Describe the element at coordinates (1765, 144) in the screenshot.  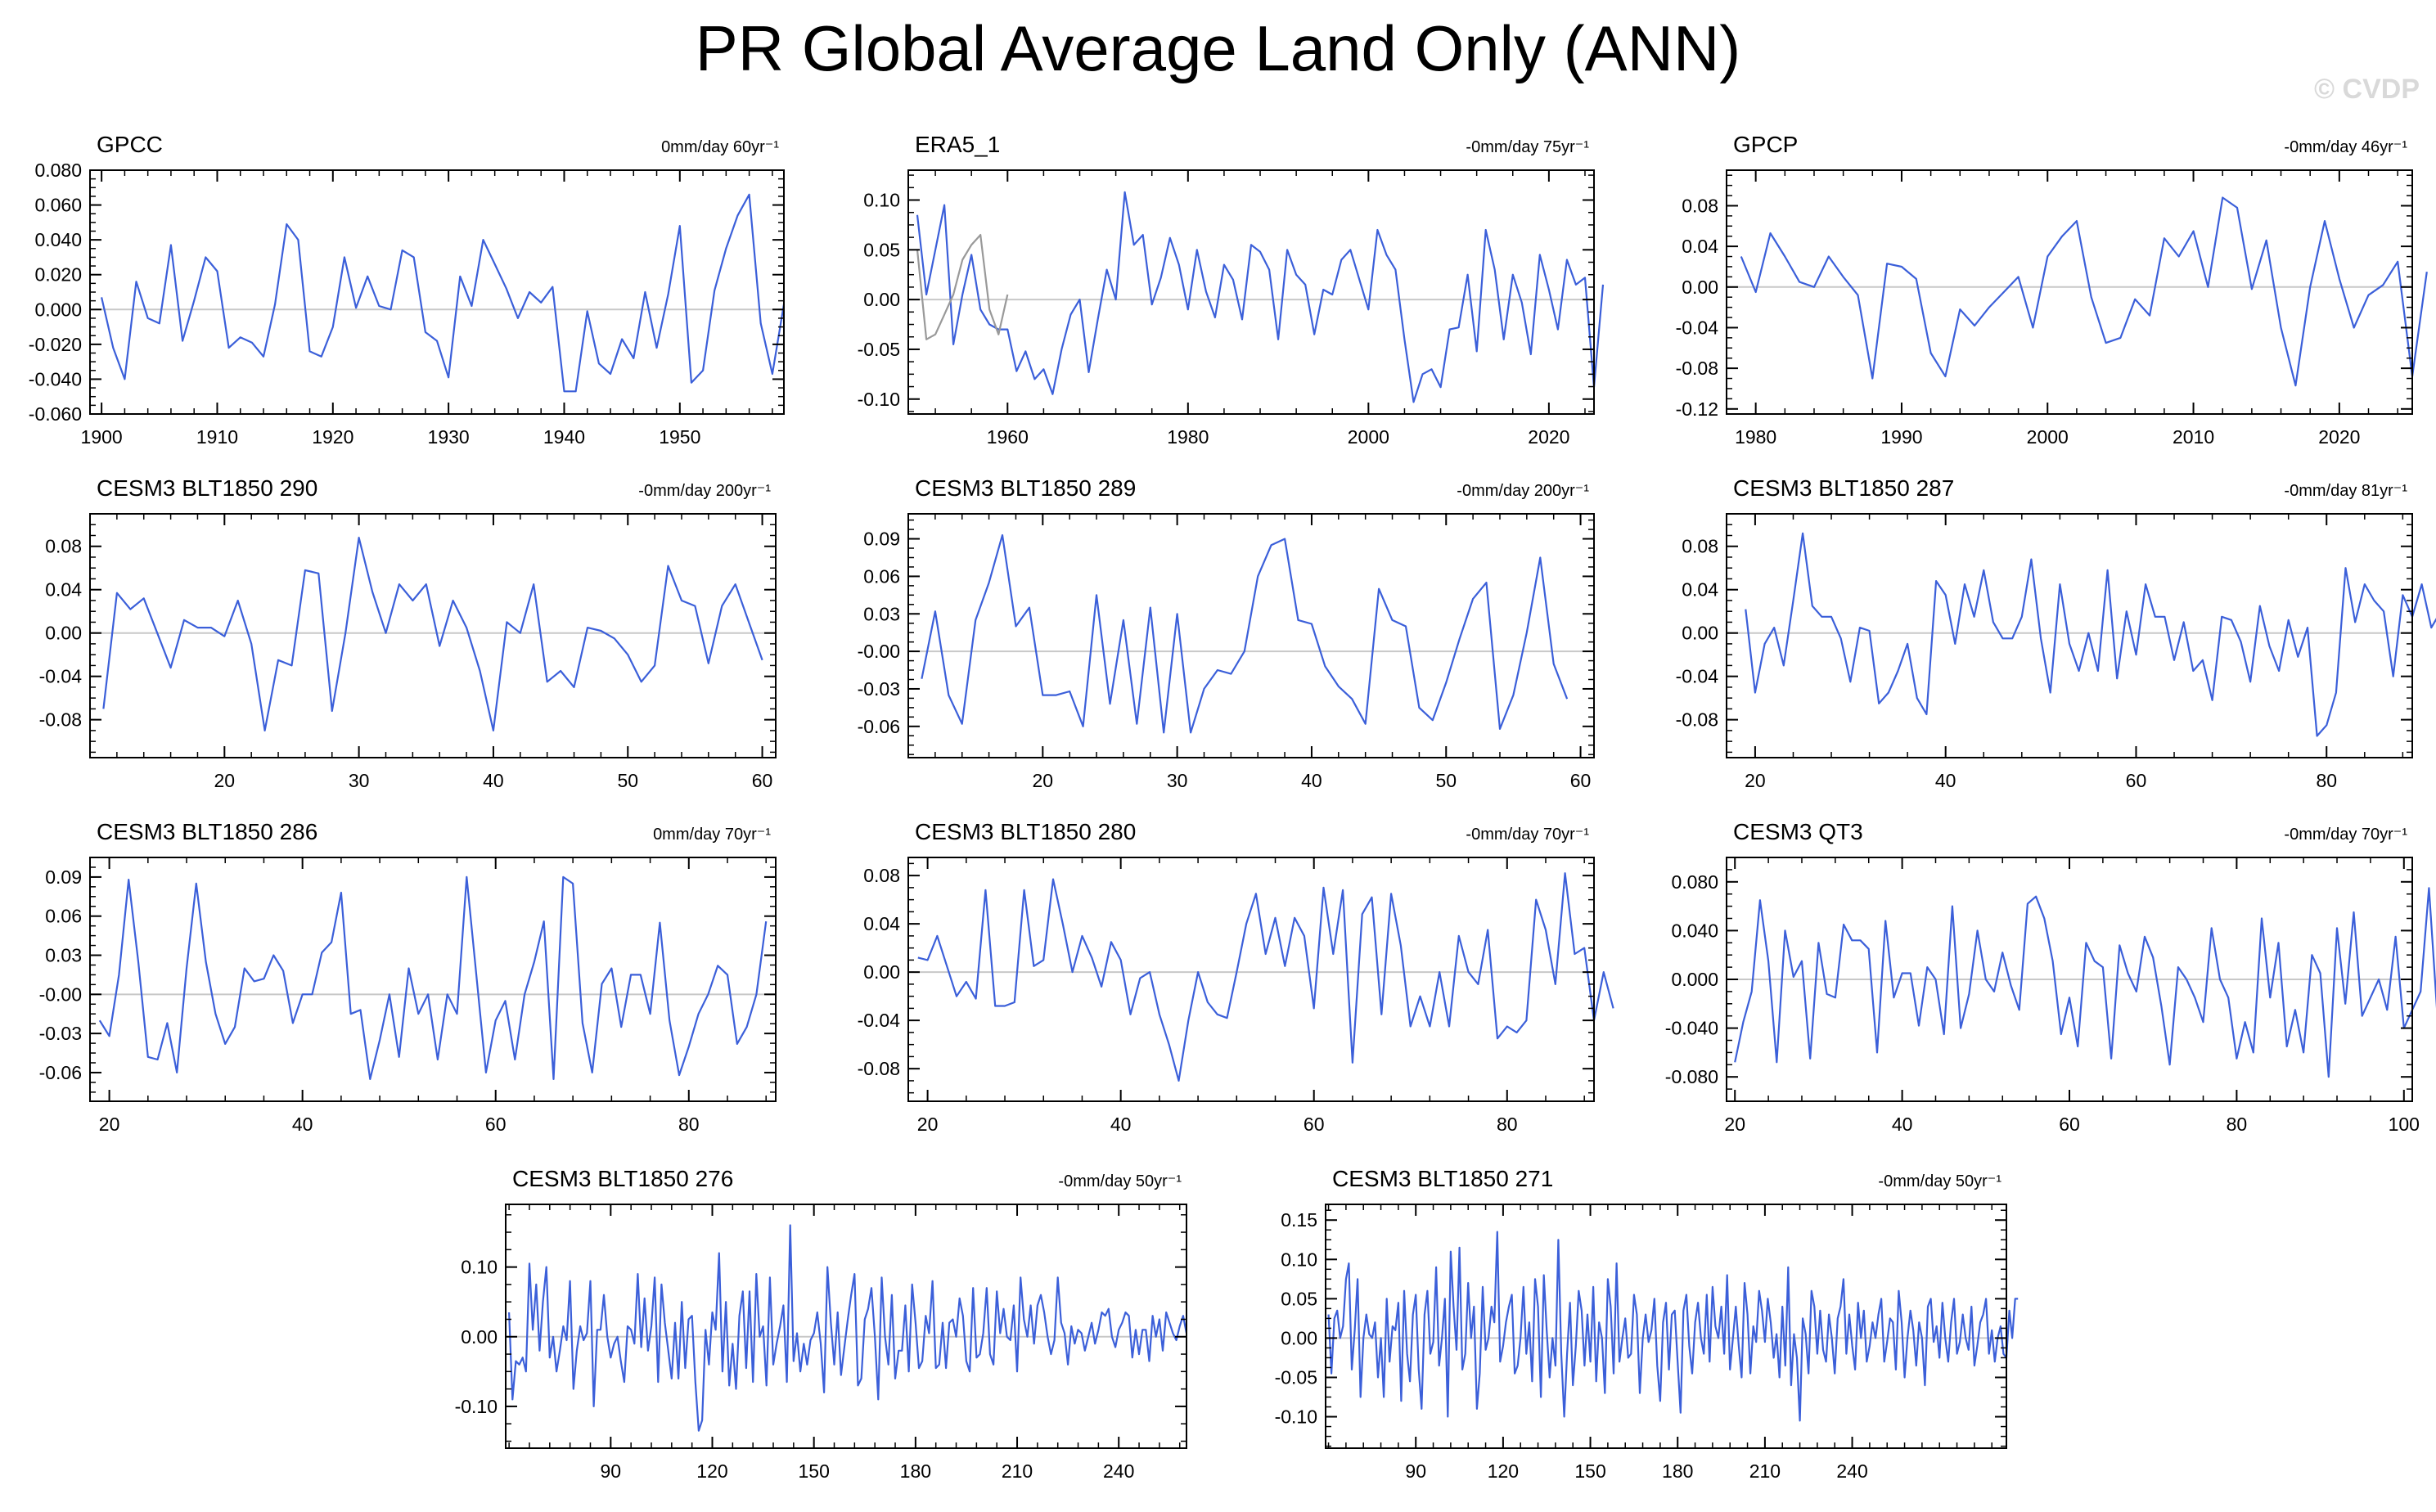
I see `panel-title: GPCP` at that location.